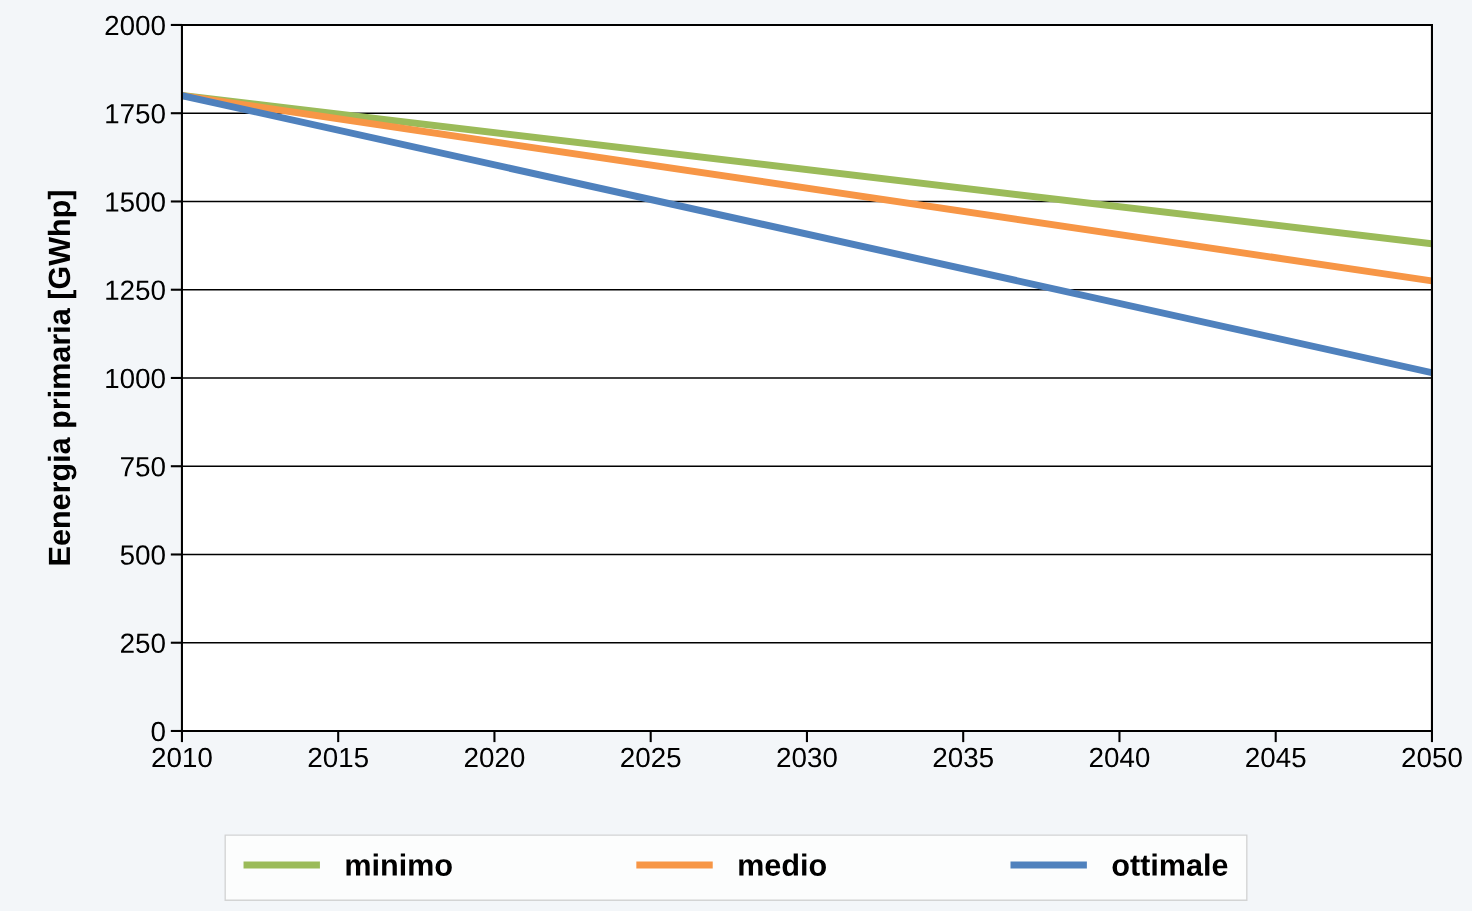 The width and height of the screenshot is (1472, 911). Describe the element at coordinates (399, 864) in the screenshot. I see `legend-label: minimo` at that location.